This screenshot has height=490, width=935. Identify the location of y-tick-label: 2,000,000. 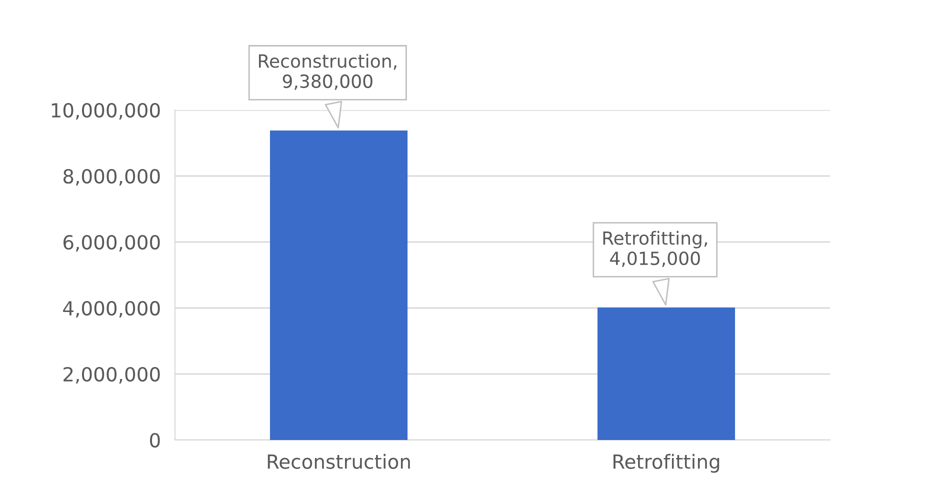
(112, 375).